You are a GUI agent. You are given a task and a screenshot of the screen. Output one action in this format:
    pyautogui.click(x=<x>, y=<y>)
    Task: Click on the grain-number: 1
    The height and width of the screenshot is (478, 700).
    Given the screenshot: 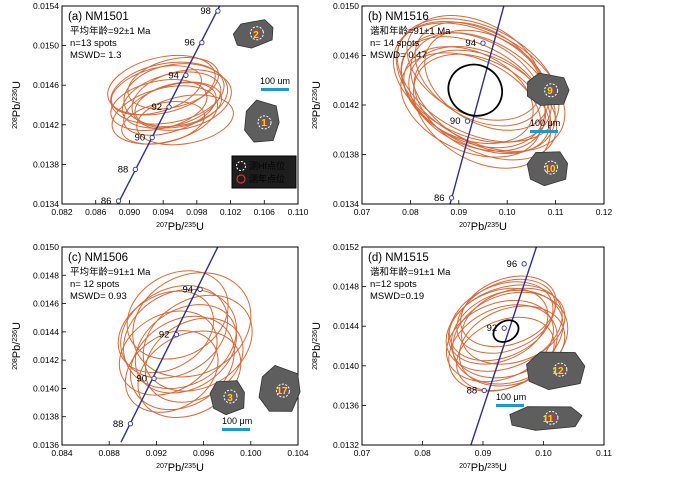 What is the action you would take?
    pyautogui.click(x=264, y=123)
    